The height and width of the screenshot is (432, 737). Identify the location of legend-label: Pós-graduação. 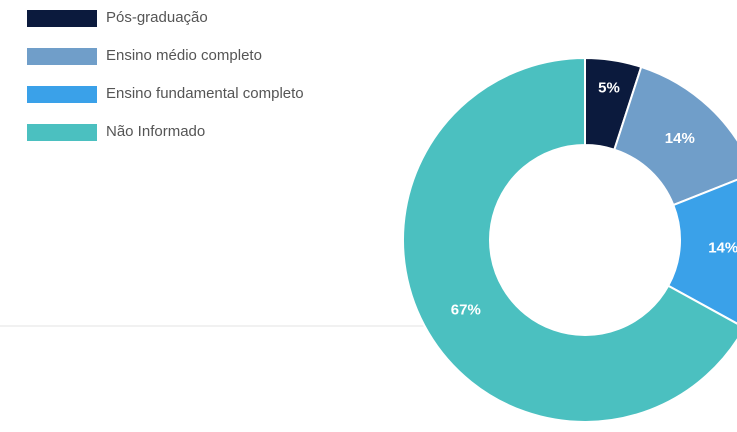
(157, 17).